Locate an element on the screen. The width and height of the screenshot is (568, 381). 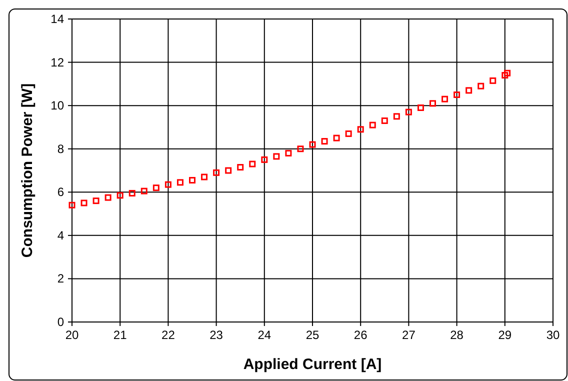
y-tick-label: 0 is located at coordinates (60, 322).